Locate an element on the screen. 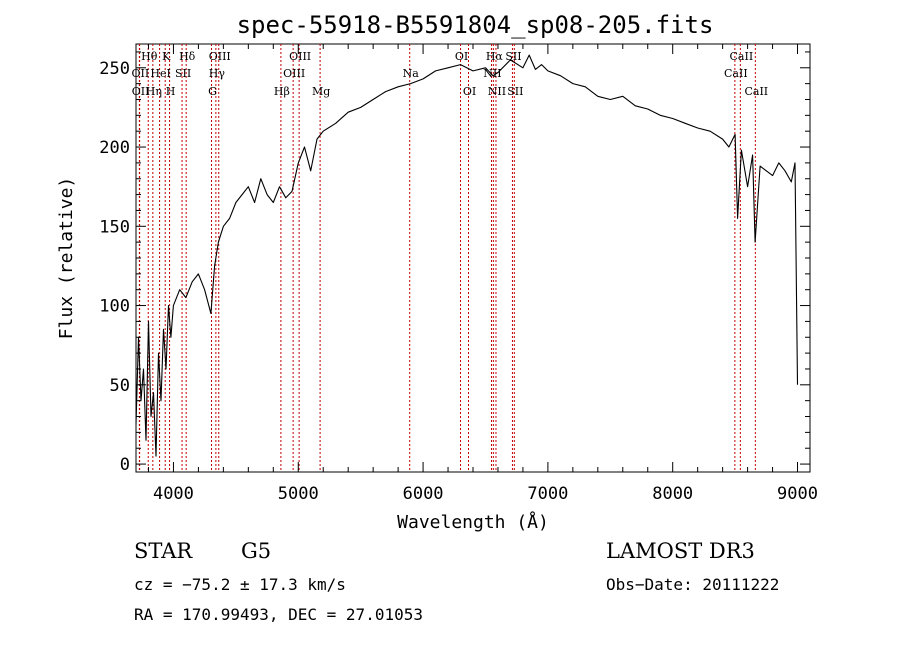 The width and height of the screenshot is (900, 649). spectral-line-label: G is located at coordinates (212, 91).